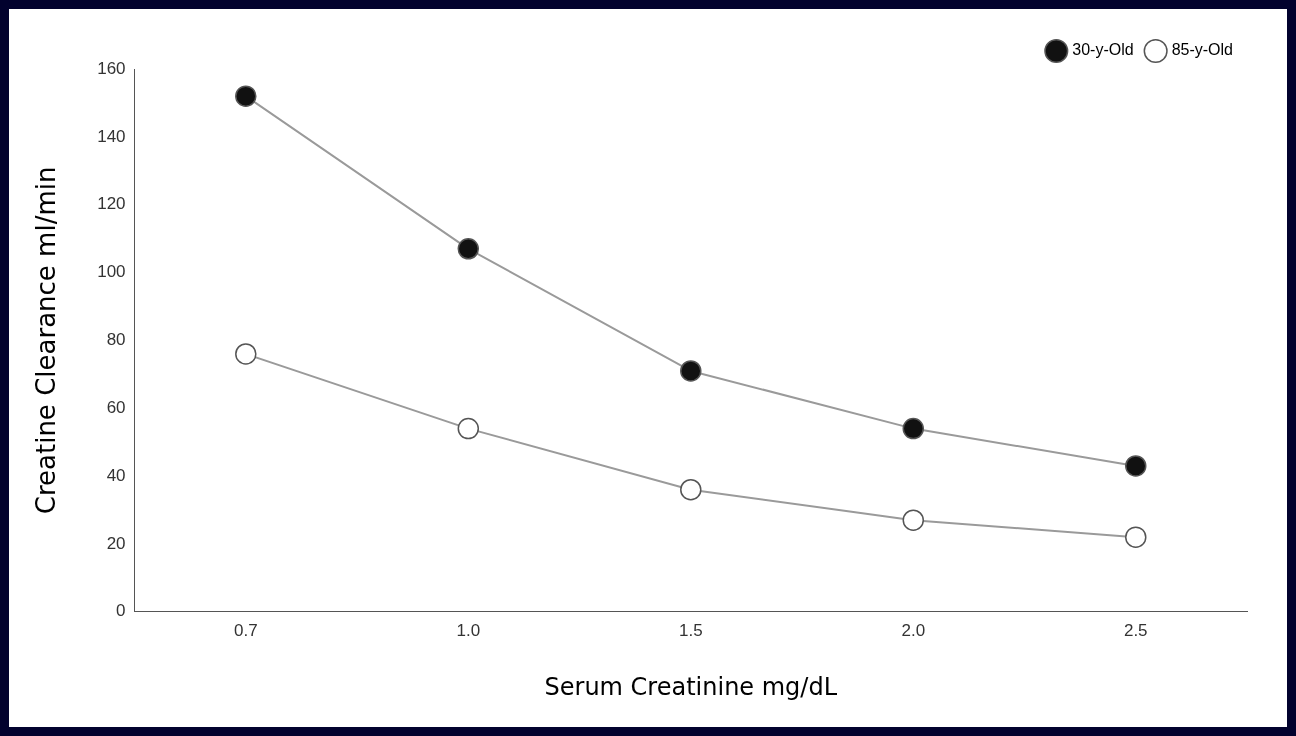  What do you see at coordinates (690, 630) in the screenshot?
I see `x-tick-label: 1.5` at bounding box center [690, 630].